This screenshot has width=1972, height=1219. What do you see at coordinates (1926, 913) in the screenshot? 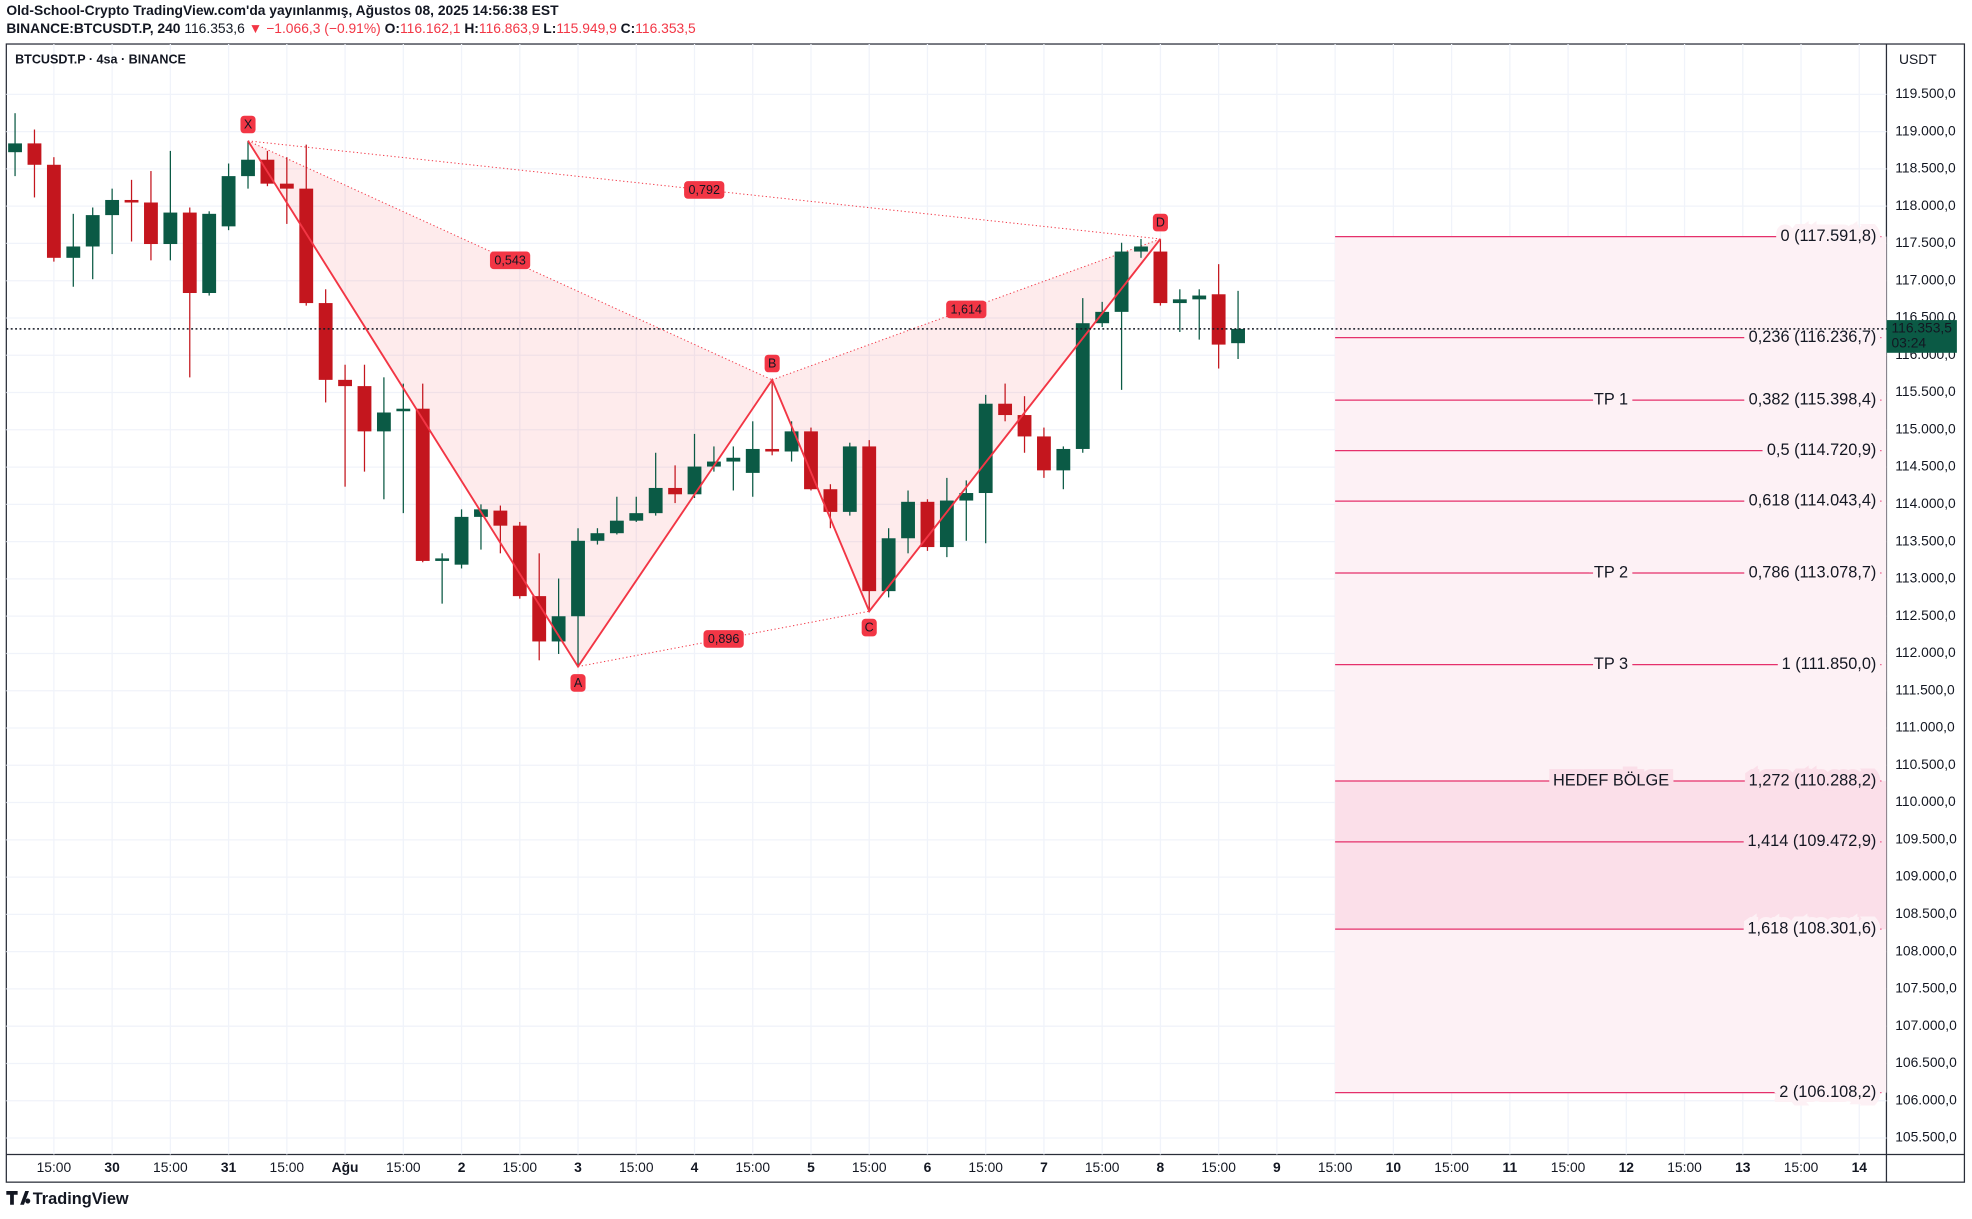
I see `y-tick-label: 108.500,0` at bounding box center [1926, 913].